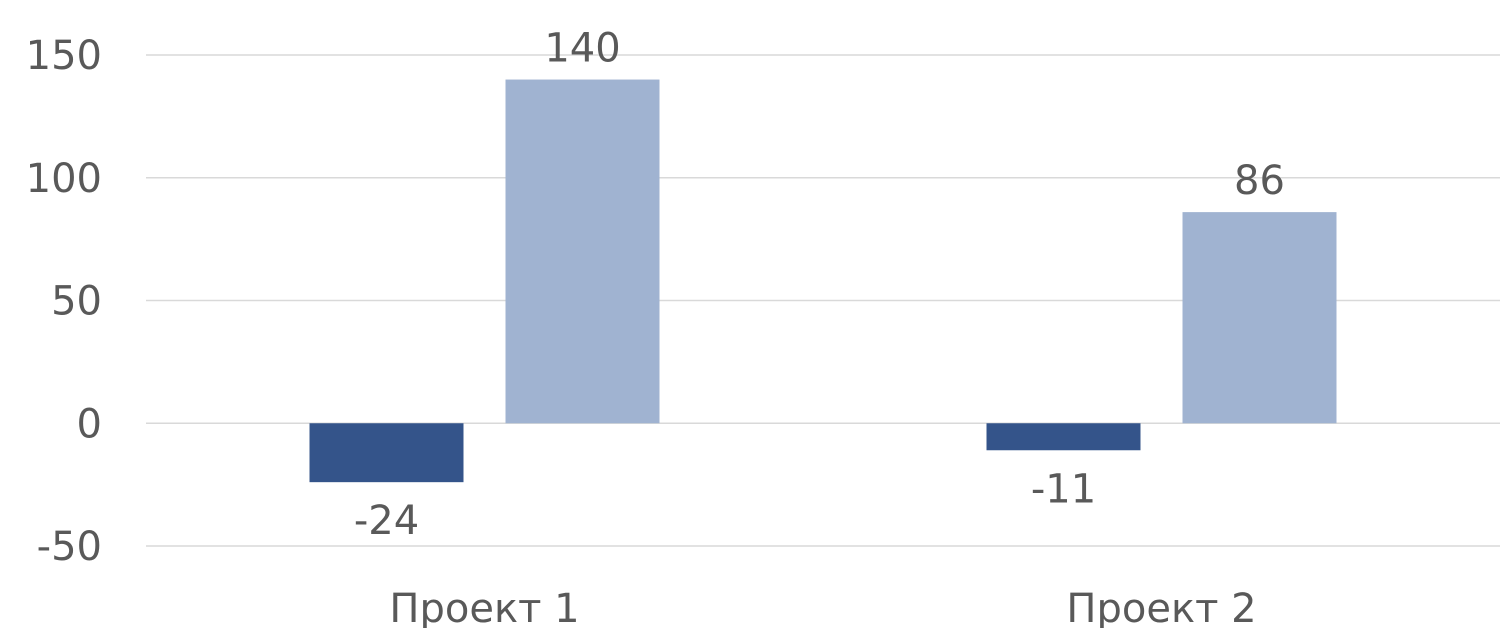 This screenshot has width=1502, height=628. Describe the element at coordinates (1259, 181) in the screenshot. I see `data-label: 86` at that location.